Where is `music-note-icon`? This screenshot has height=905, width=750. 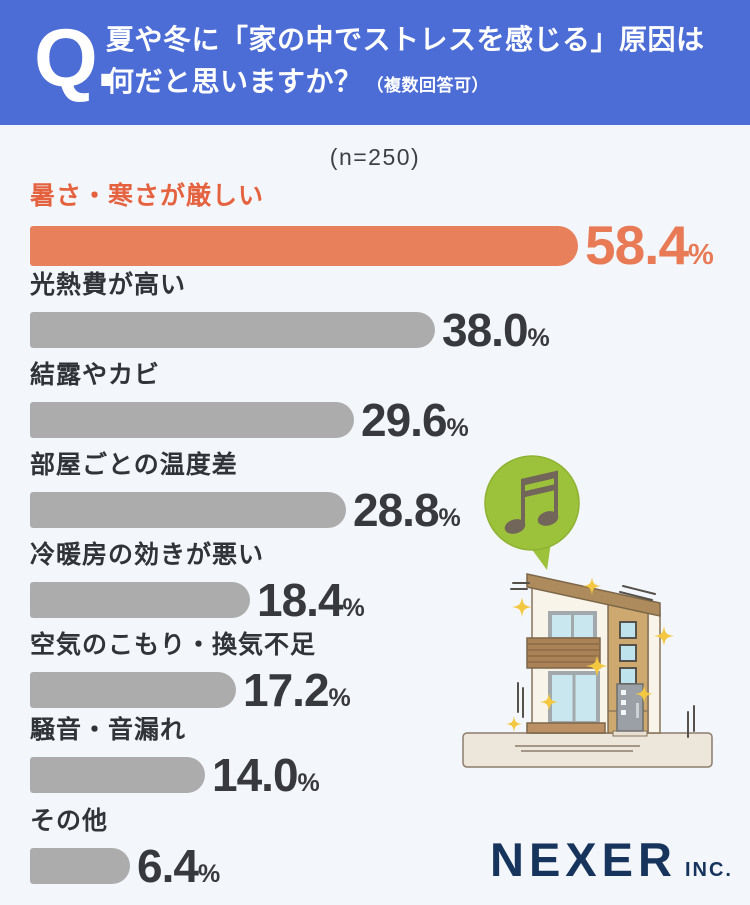
music-note-icon is located at coordinates (531, 502).